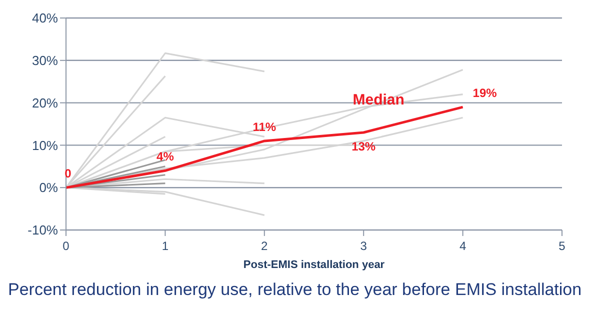  I want to click on data-label: 19%, so click(485, 93).